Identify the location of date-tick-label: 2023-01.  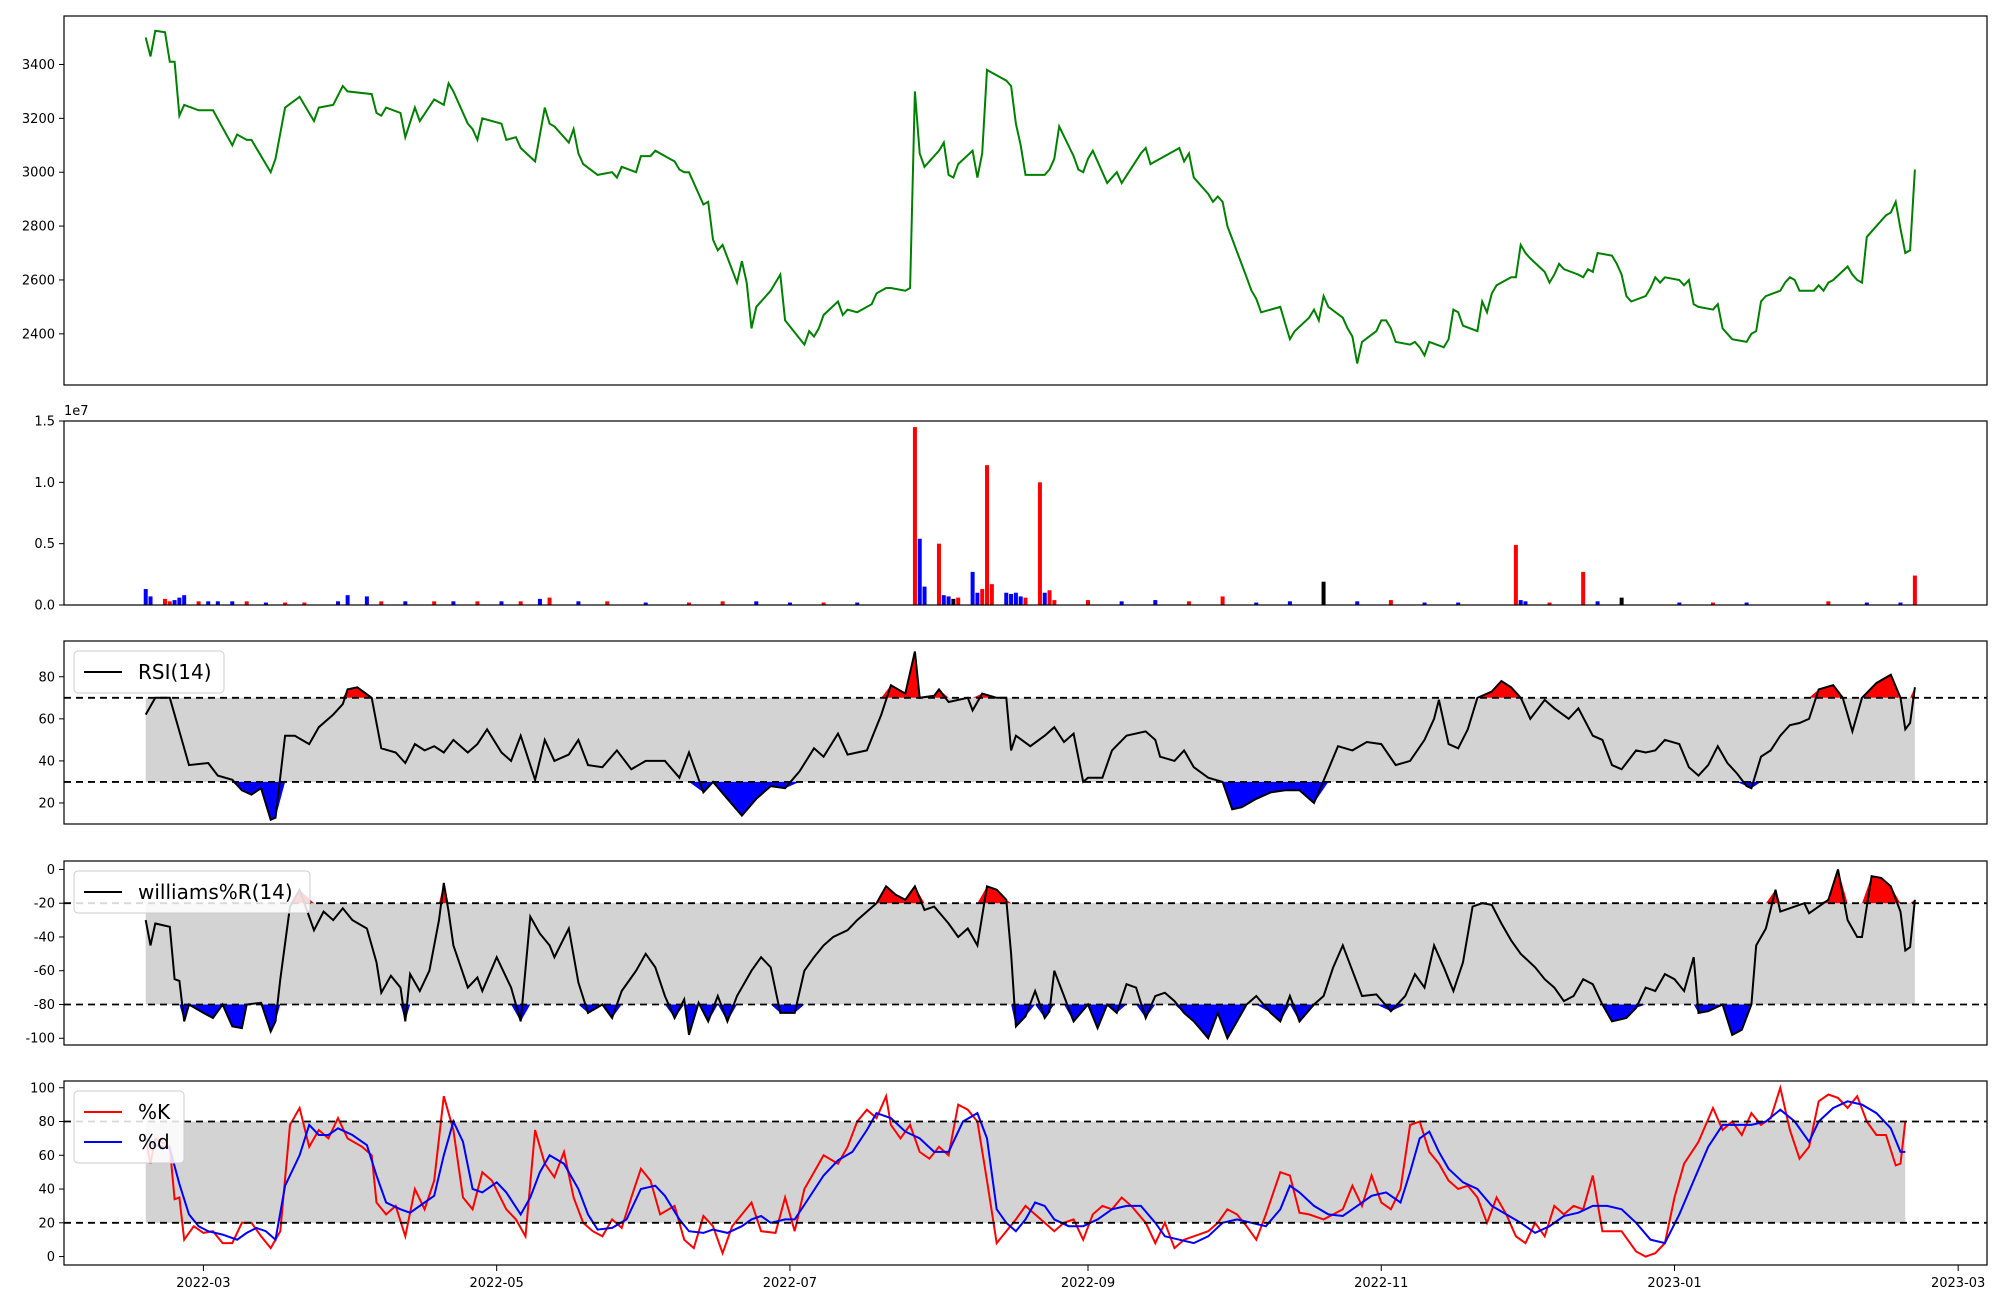
(1674, 1283).